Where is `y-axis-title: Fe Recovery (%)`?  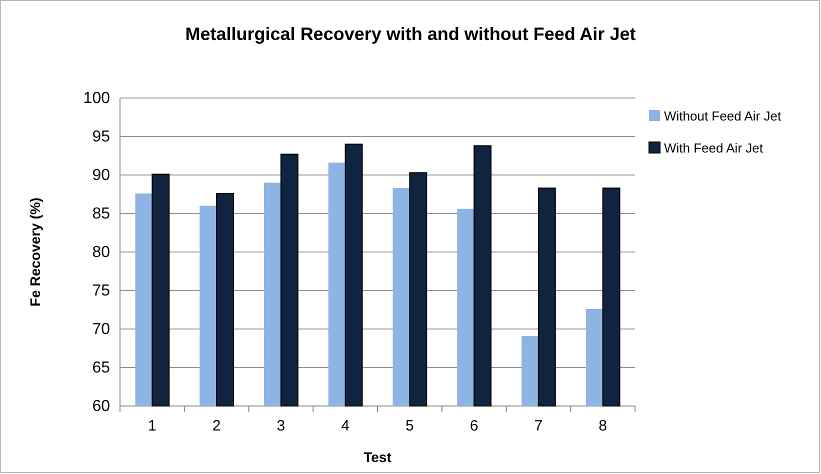 y-axis-title: Fe Recovery (%) is located at coordinates (35, 252).